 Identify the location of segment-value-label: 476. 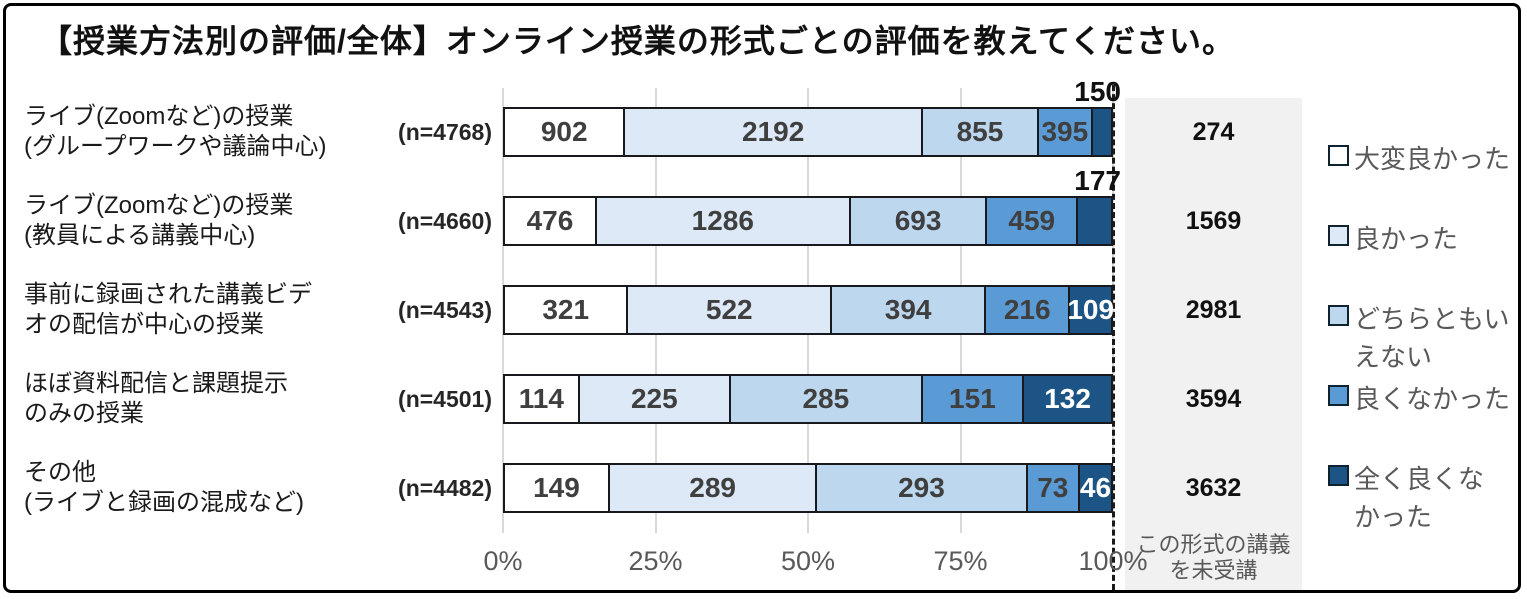
(550, 220).